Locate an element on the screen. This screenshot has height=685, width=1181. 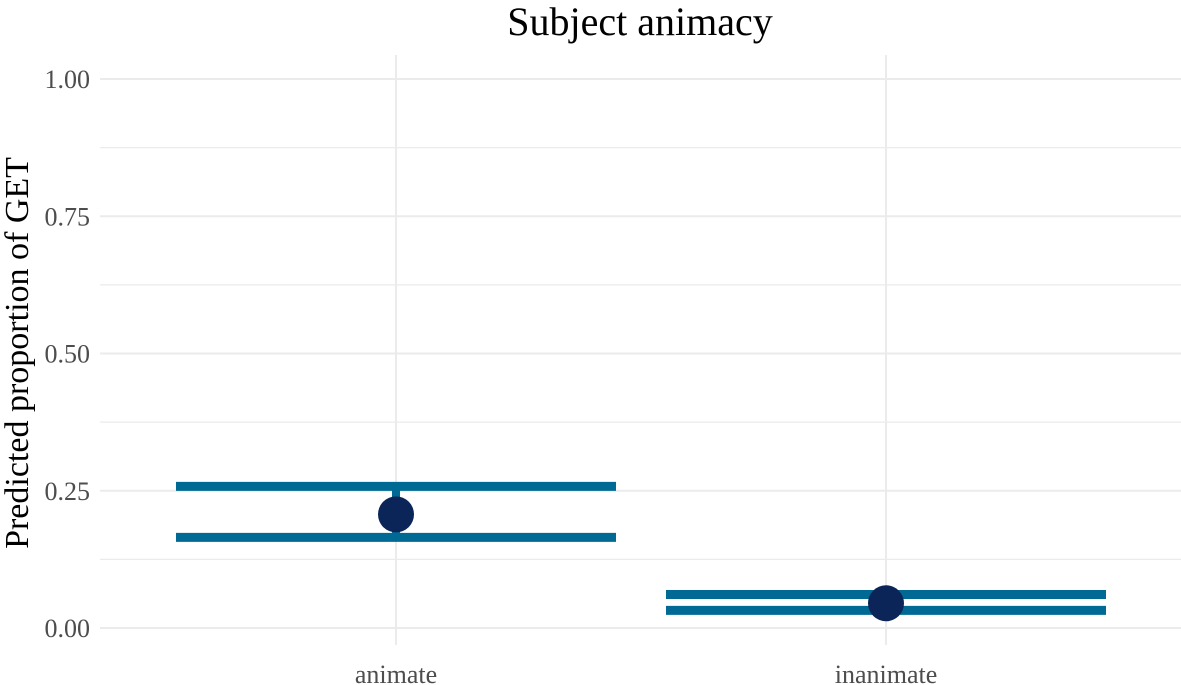
y-tick-label: 0.50 is located at coordinates (68, 354).